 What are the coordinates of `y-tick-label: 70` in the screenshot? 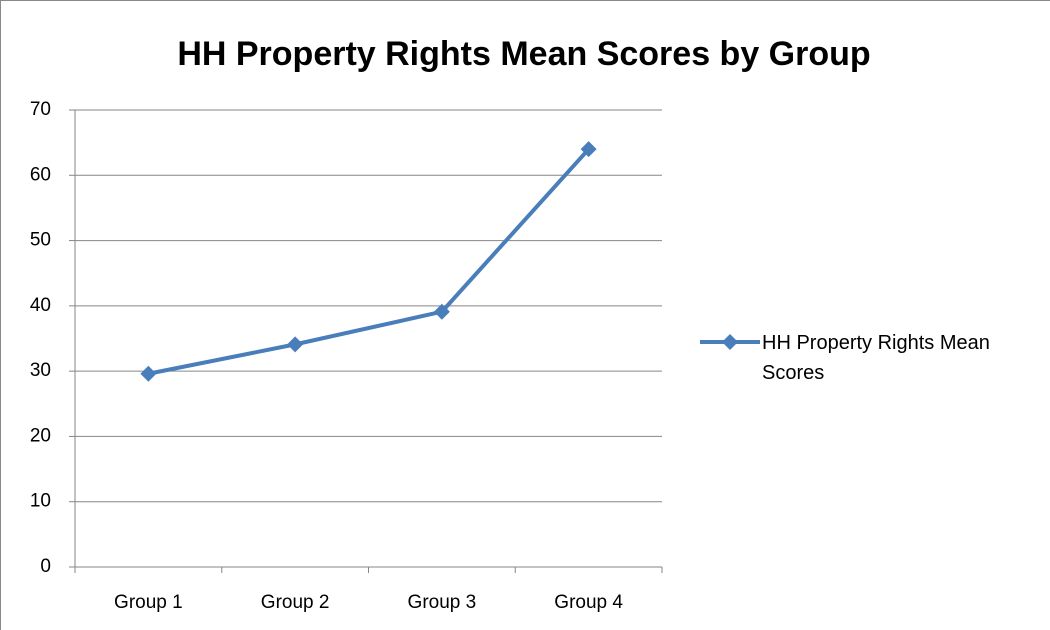 It's located at (40, 109).